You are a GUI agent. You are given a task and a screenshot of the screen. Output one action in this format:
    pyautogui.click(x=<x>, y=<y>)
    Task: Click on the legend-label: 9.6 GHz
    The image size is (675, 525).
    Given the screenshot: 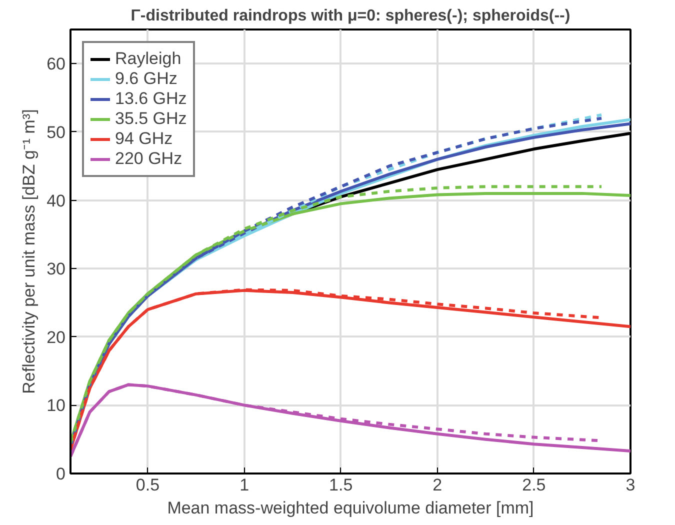 What is the action you would take?
    pyautogui.click(x=146, y=79)
    